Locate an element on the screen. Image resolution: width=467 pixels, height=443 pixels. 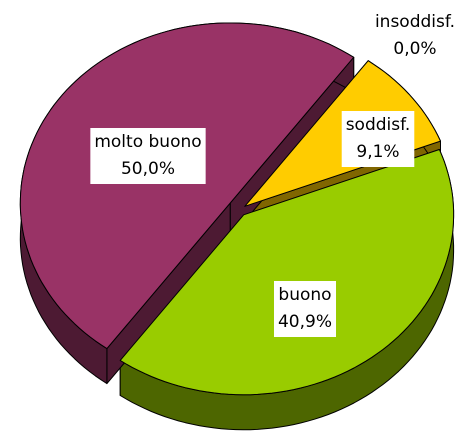
data-label: buono 40,9% is located at coordinates (305, 309).